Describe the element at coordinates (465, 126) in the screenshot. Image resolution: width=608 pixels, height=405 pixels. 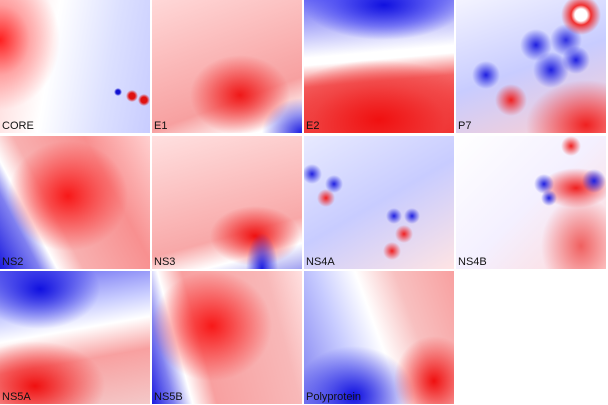
I see `panel-label: P7` at that location.